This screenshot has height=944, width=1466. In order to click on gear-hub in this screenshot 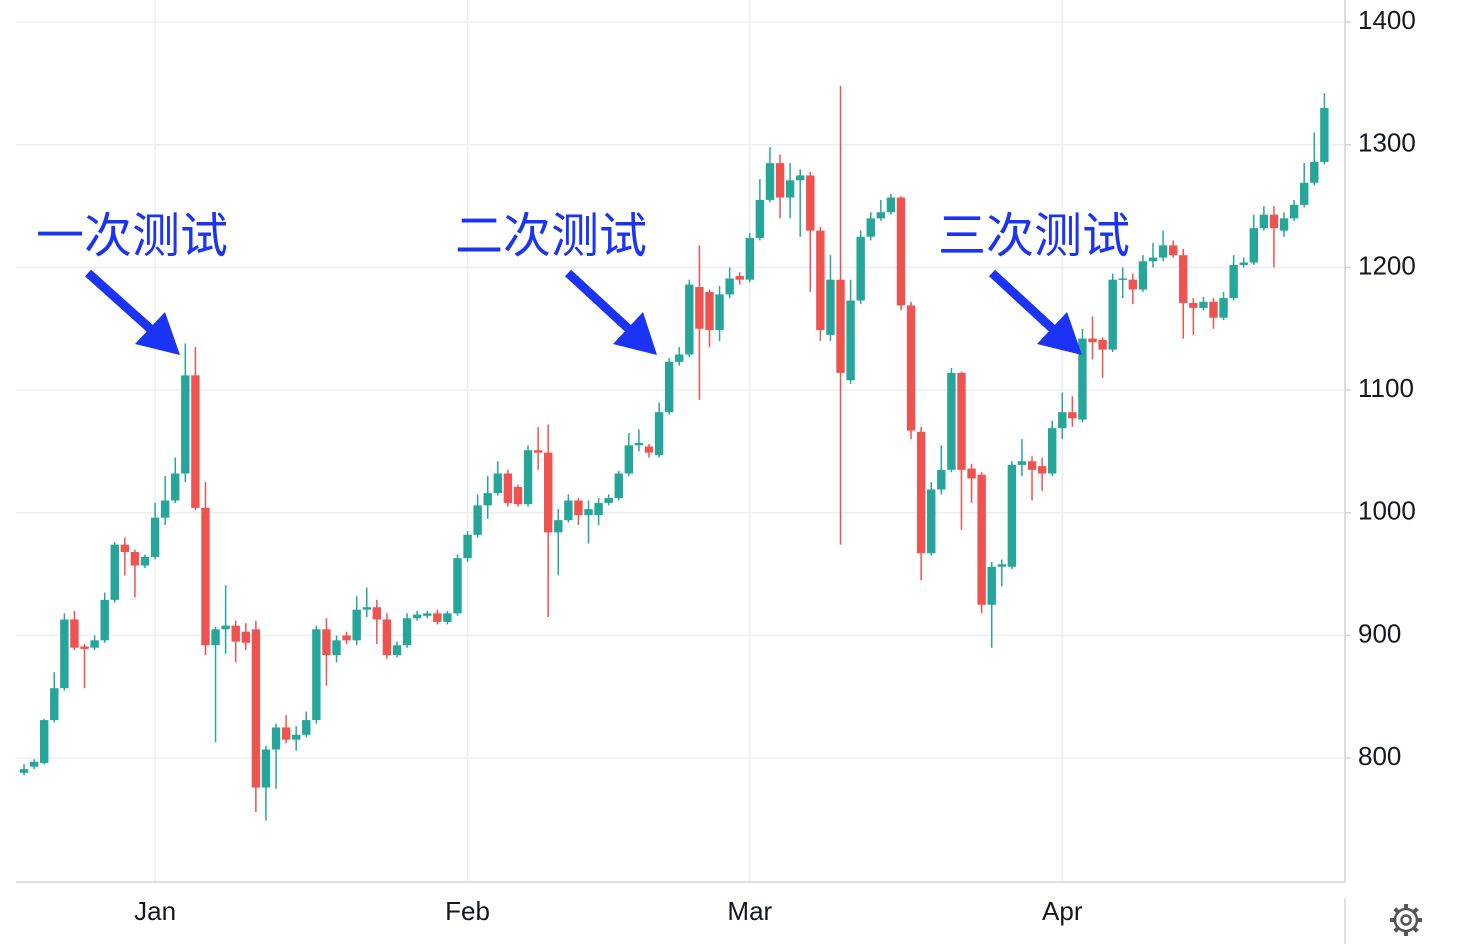, I will do `click(1406, 920)`.